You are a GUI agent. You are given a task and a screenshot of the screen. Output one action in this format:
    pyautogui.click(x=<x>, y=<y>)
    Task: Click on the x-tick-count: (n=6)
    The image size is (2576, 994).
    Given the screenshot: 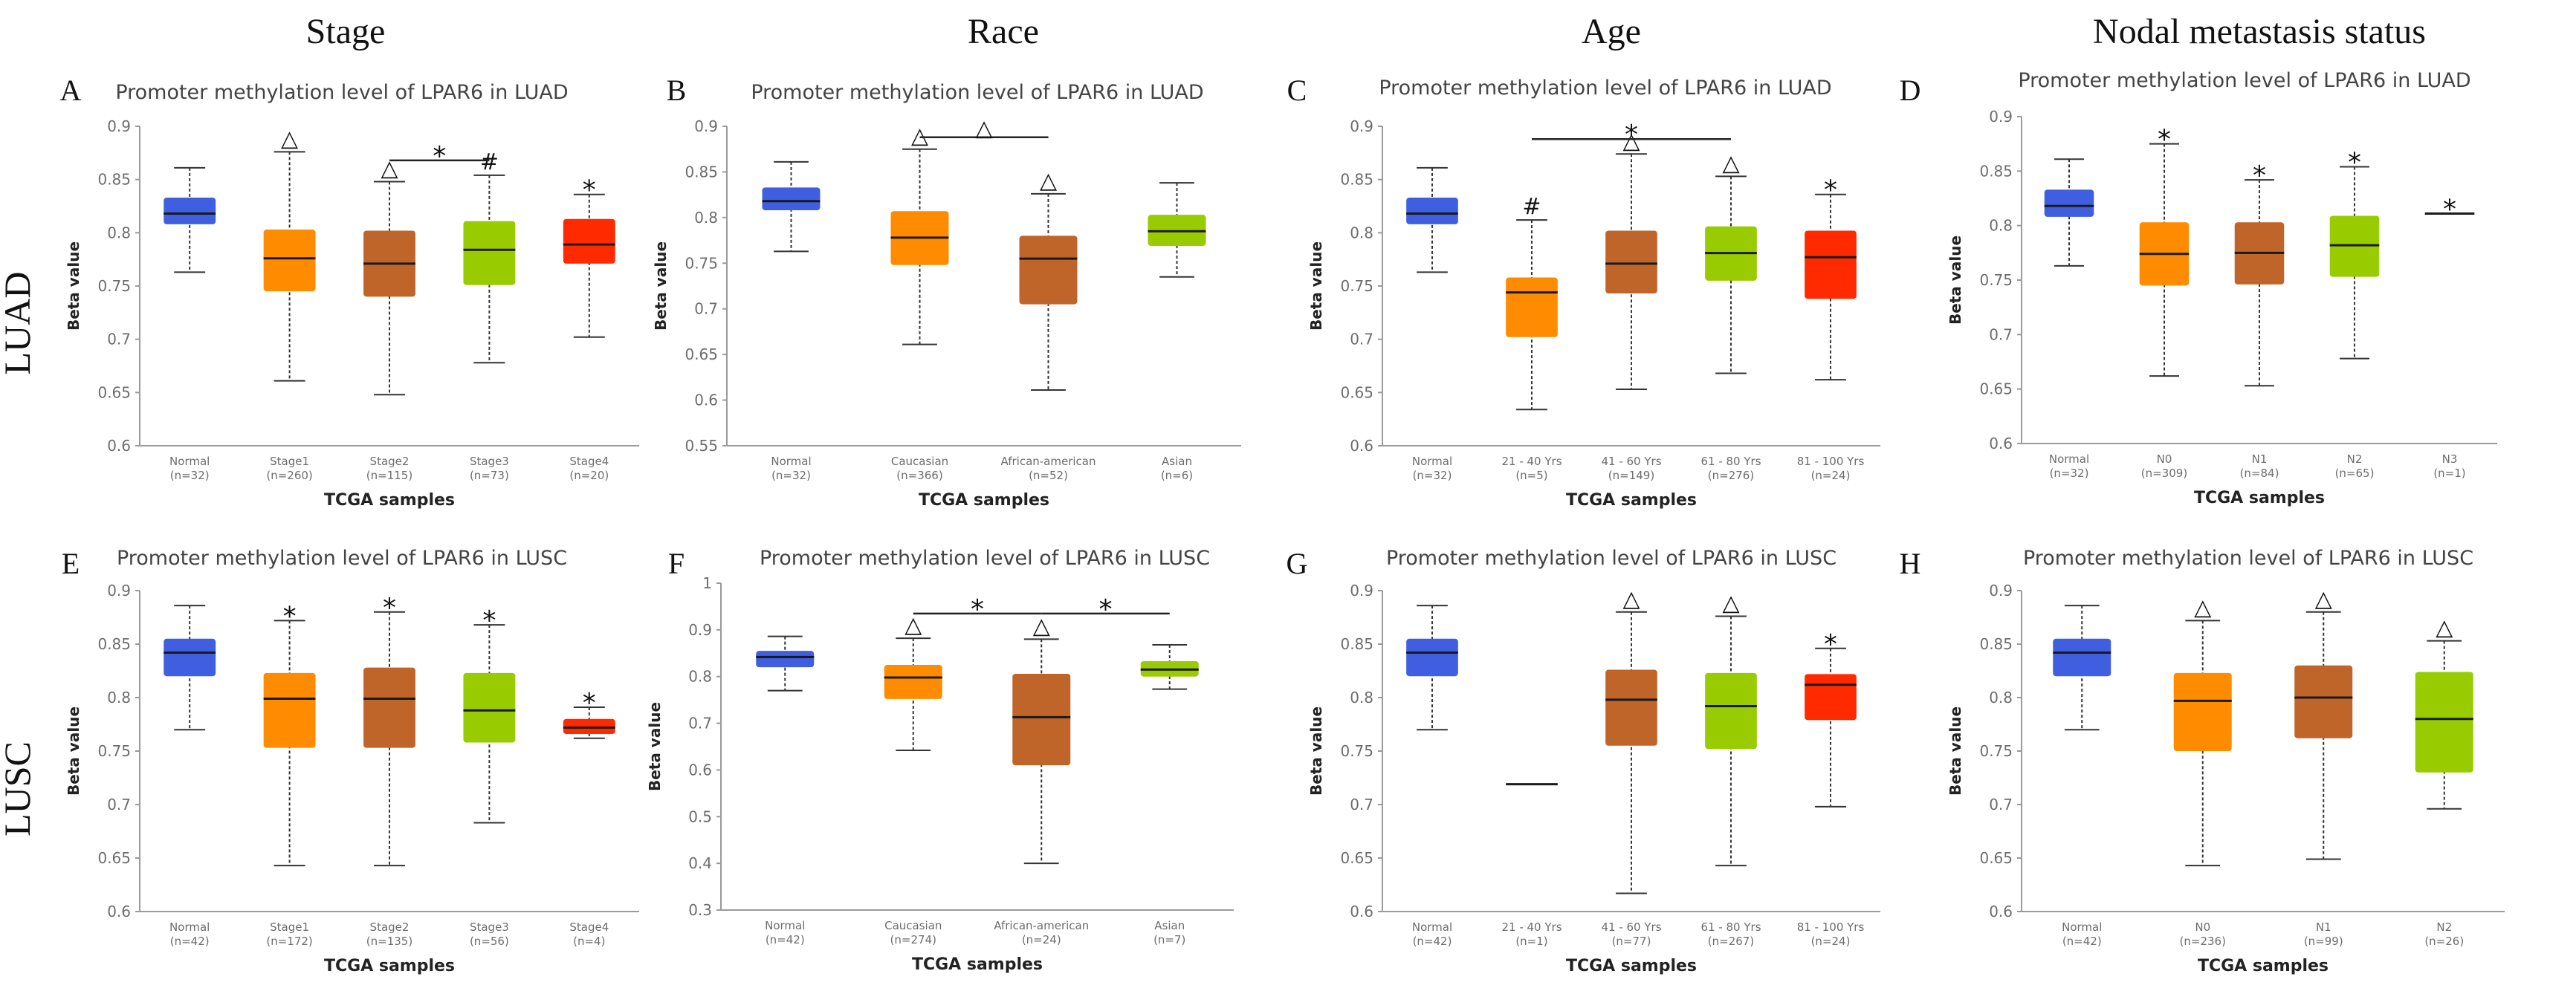 What is the action you would take?
    pyautogui.click(x=1177, y=475)
    